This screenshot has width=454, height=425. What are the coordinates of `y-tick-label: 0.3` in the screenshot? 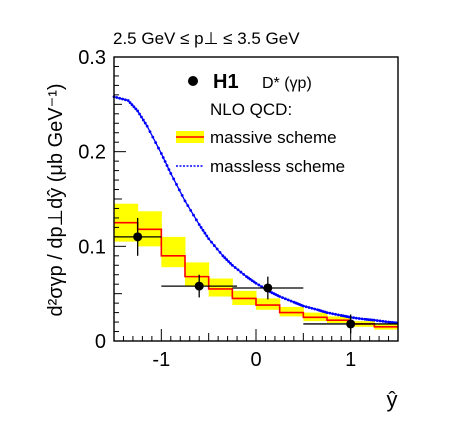 It's located at (92, 58).